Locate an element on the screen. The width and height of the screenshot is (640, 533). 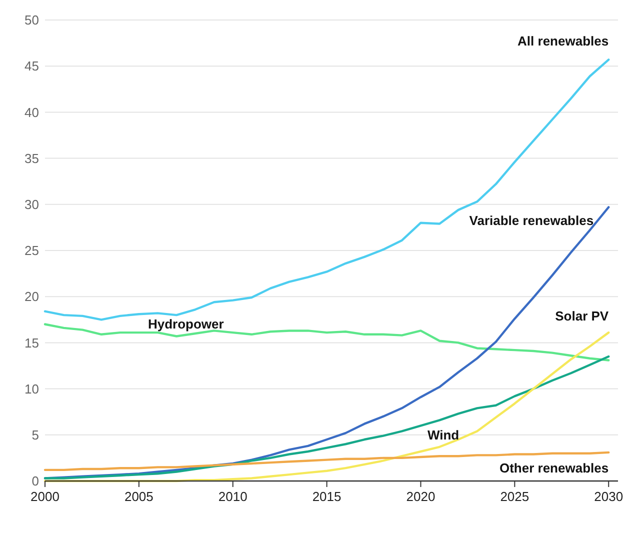
x-tick-label: 2020 is located at coordinates (421, 496).